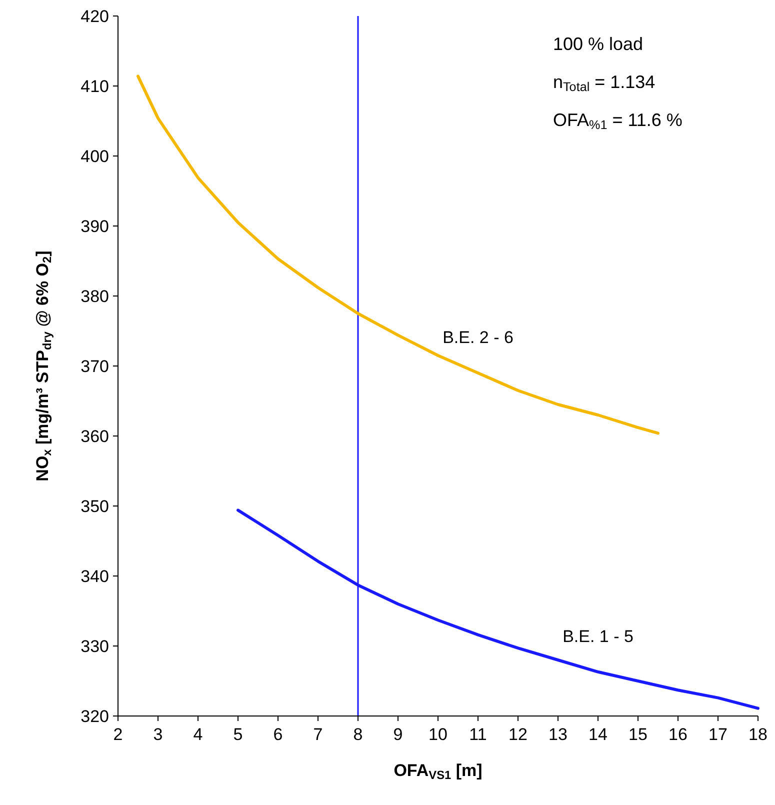 This screenshot has height=805, width=775. I want to click on x-tick-label: 4, so click(198, 734).